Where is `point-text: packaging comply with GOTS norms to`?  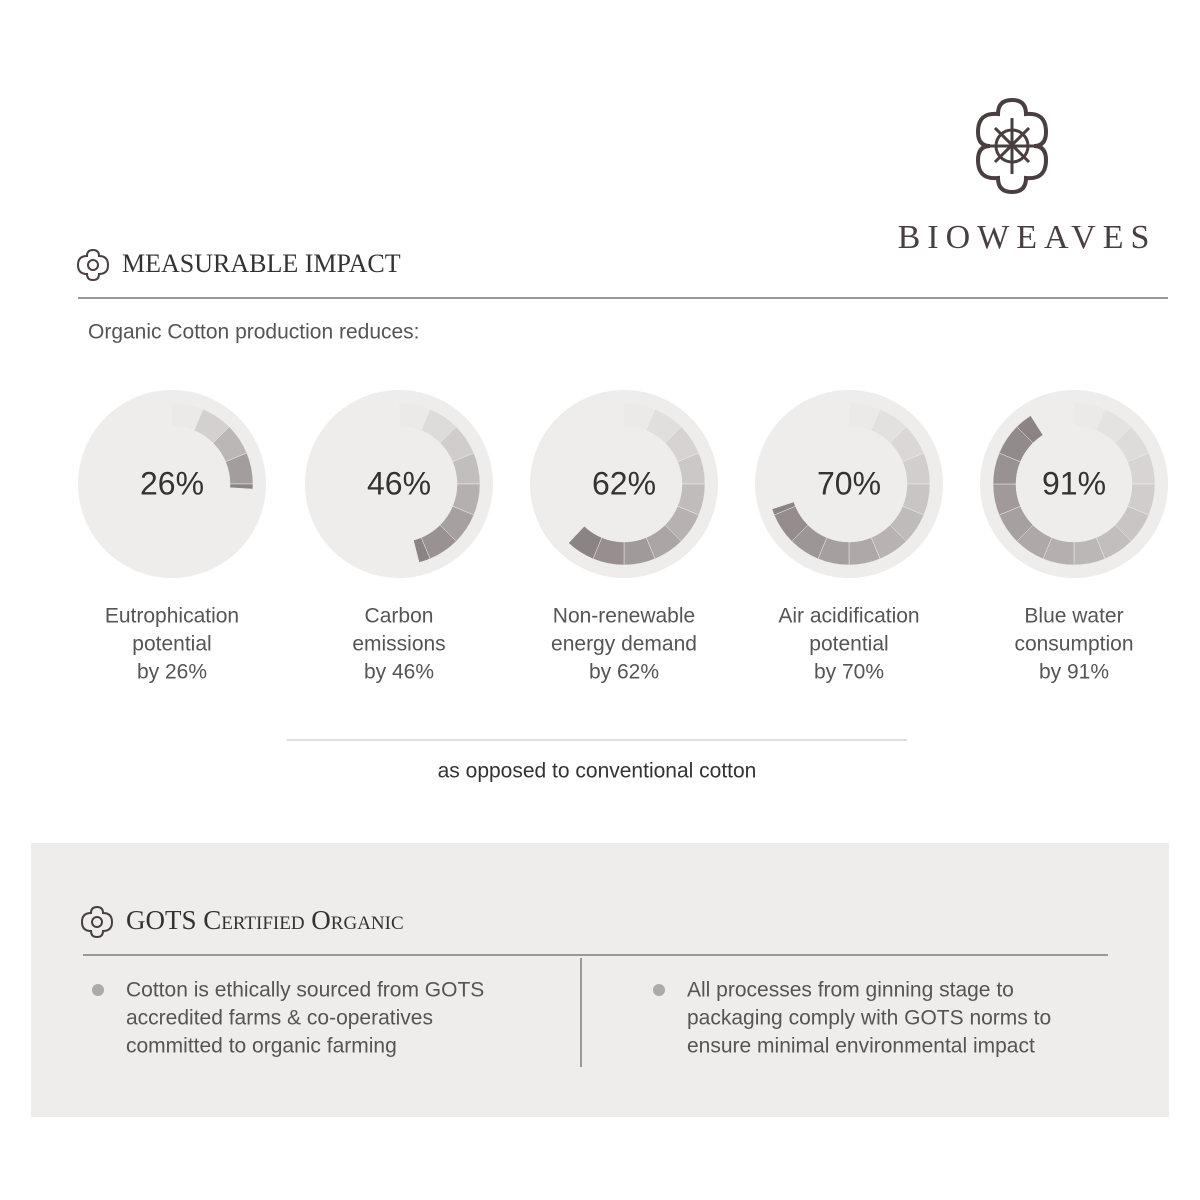
point-text: packaging comply with GOTS norms to is located at coordinates (869, 1018).